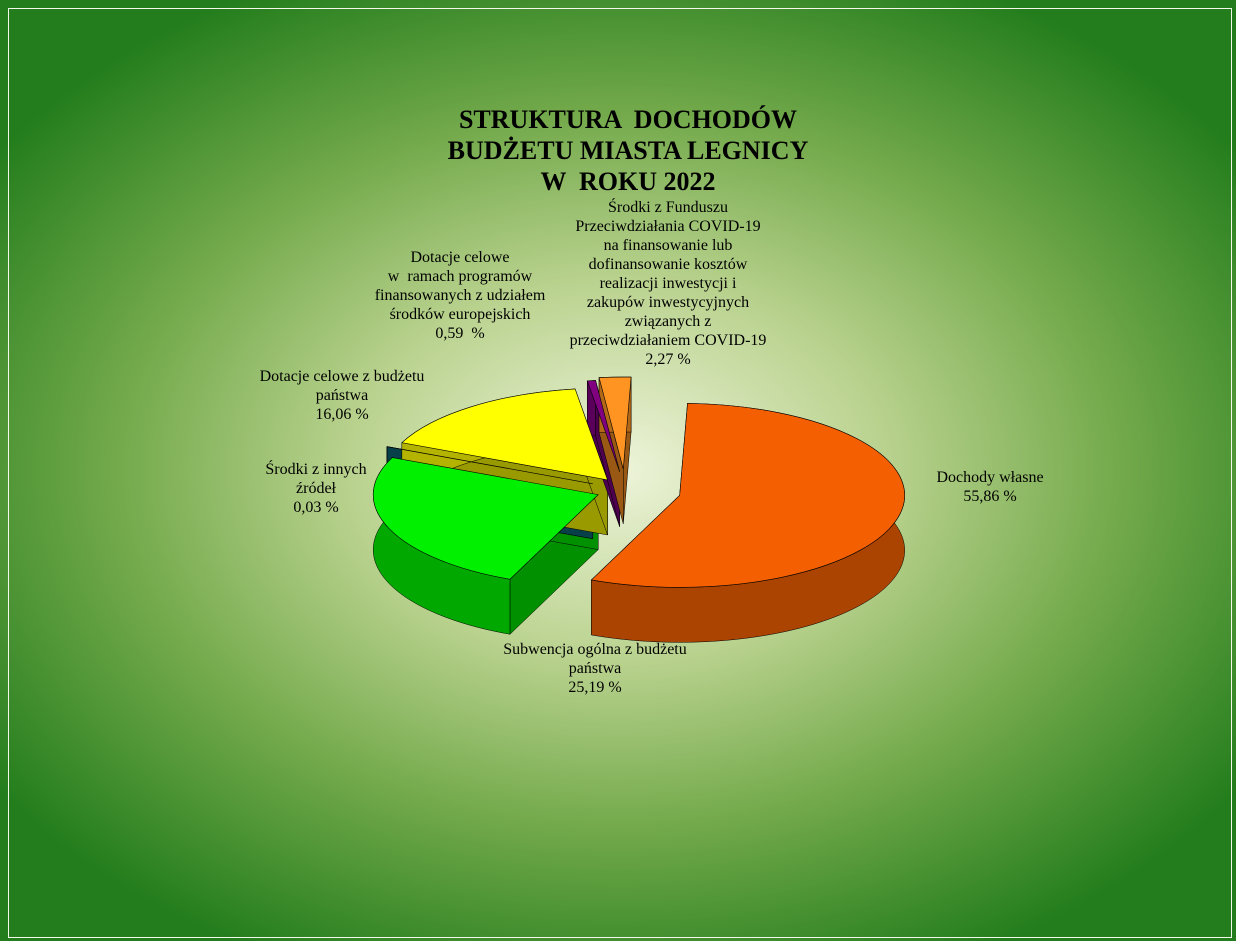  What do you see at coordinates (342, 414) in the screenshot?
I see `value-label: 16,06 %` at bounding box center [342, 414].